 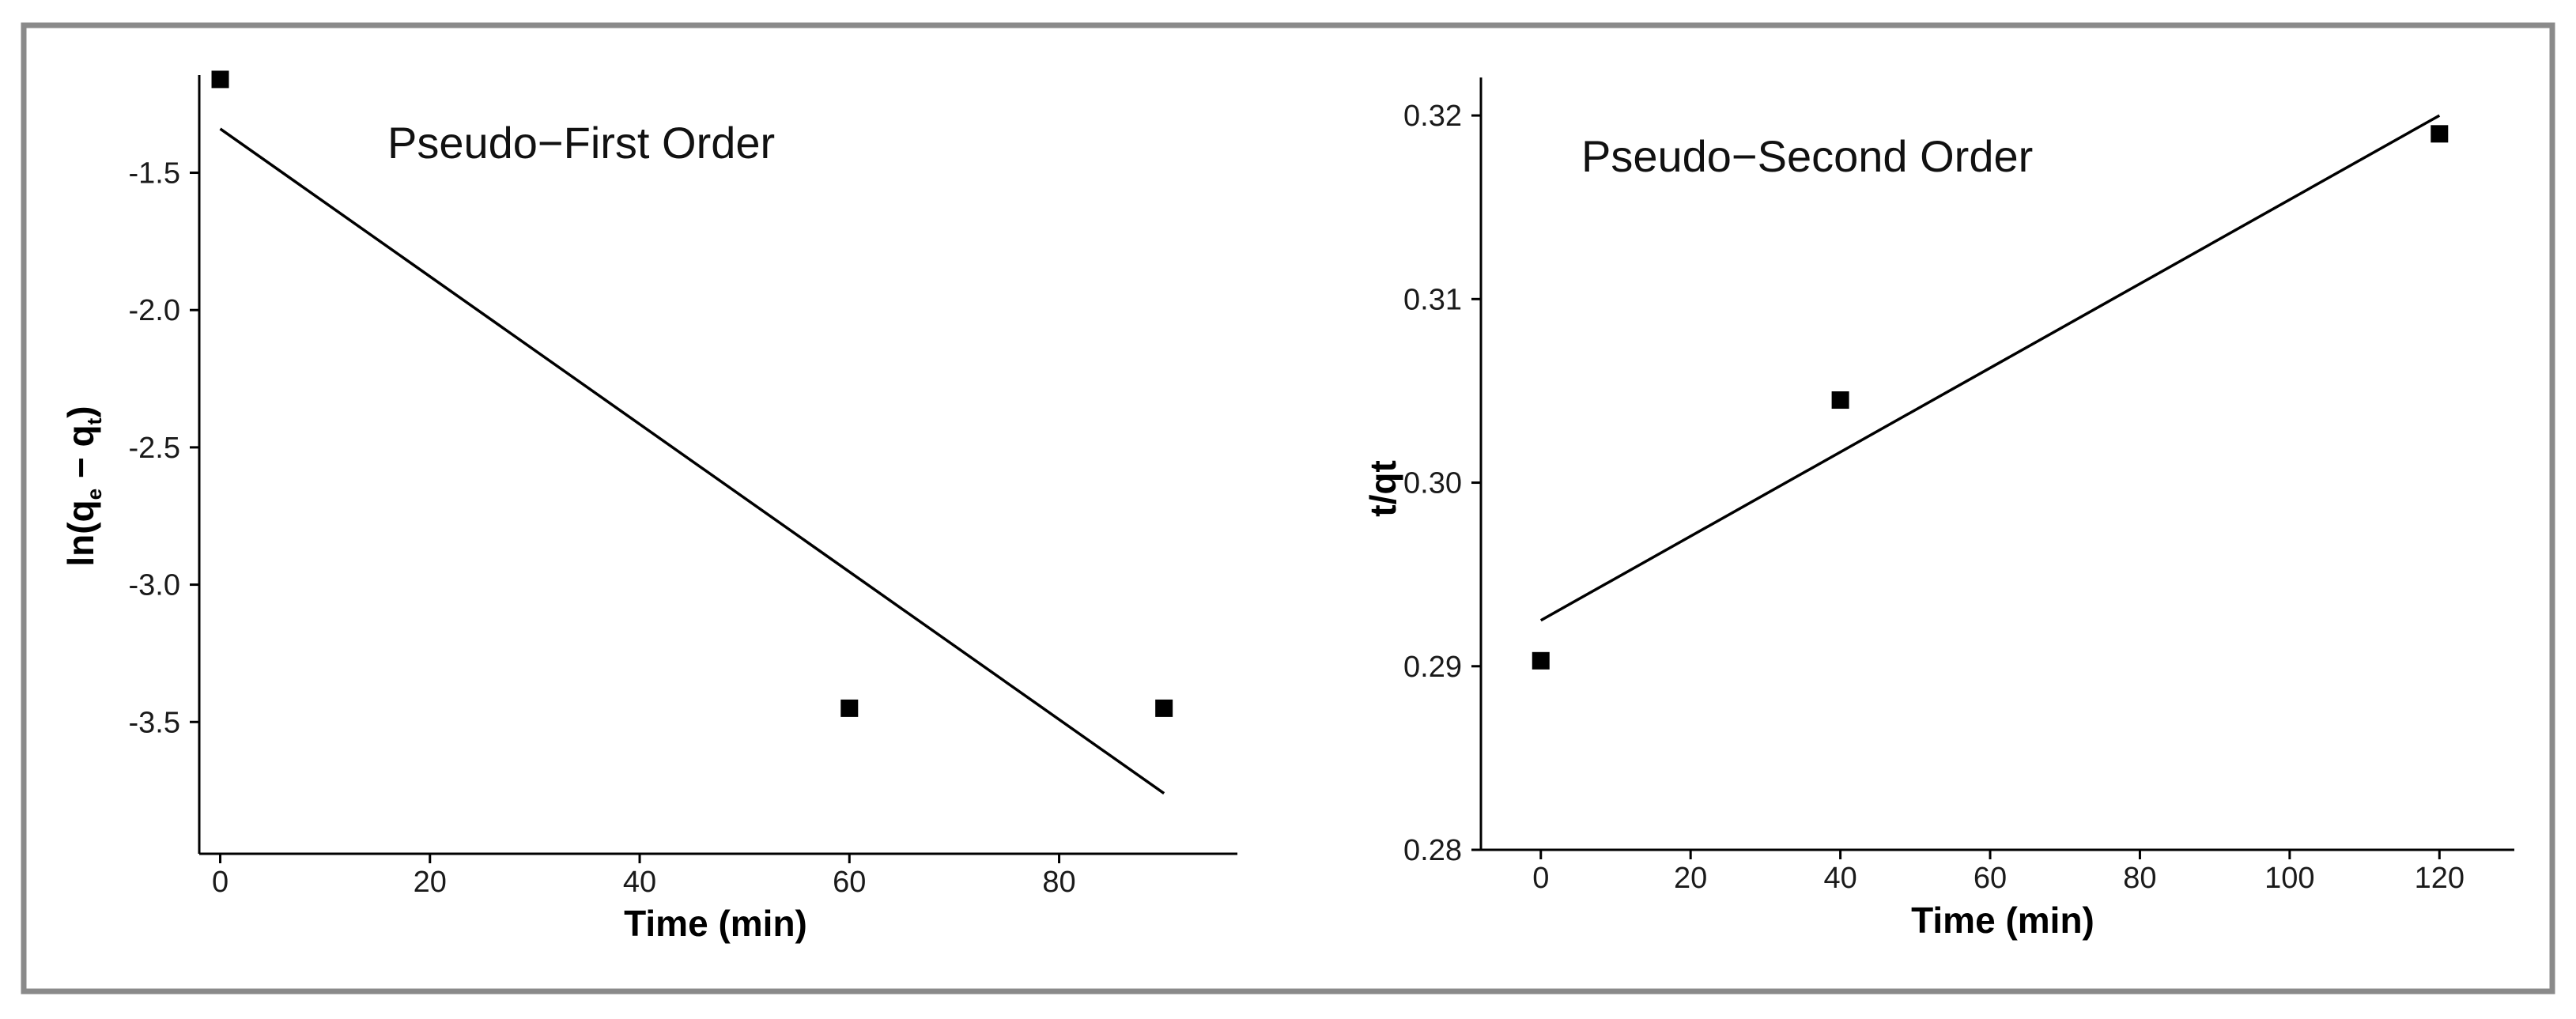 I want to click on pseudo-first-order-x-tick-label: 60, so click(x=849, y=882).